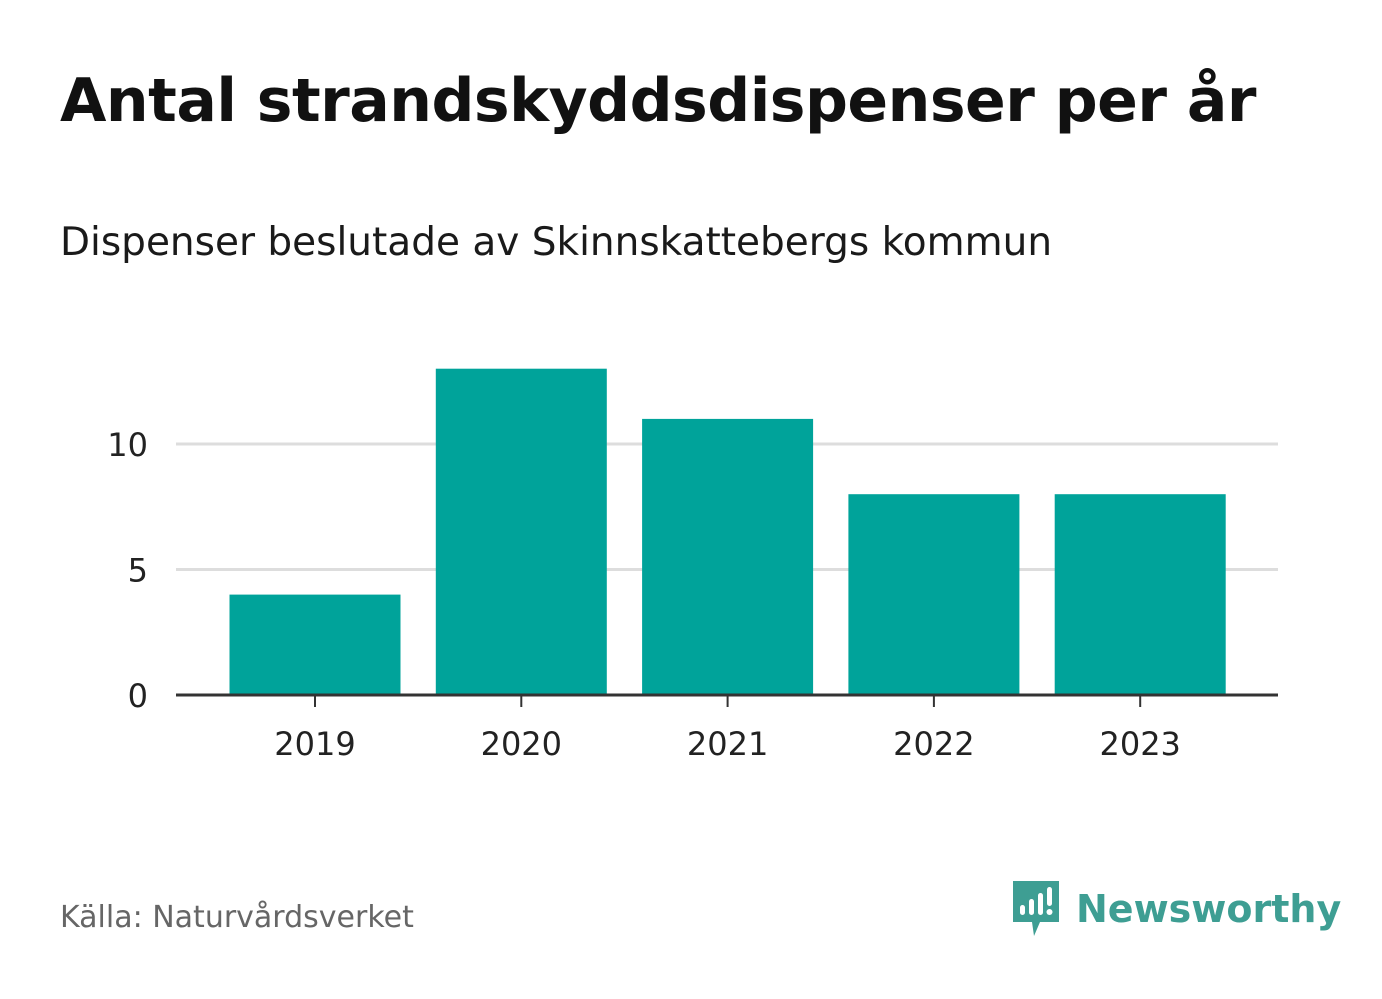 The height and width of the screenshot is (999, 1382). Describe the element at coordinates (314, 744) in the screenshot. I see `x-tick-label: 2019` at that location.